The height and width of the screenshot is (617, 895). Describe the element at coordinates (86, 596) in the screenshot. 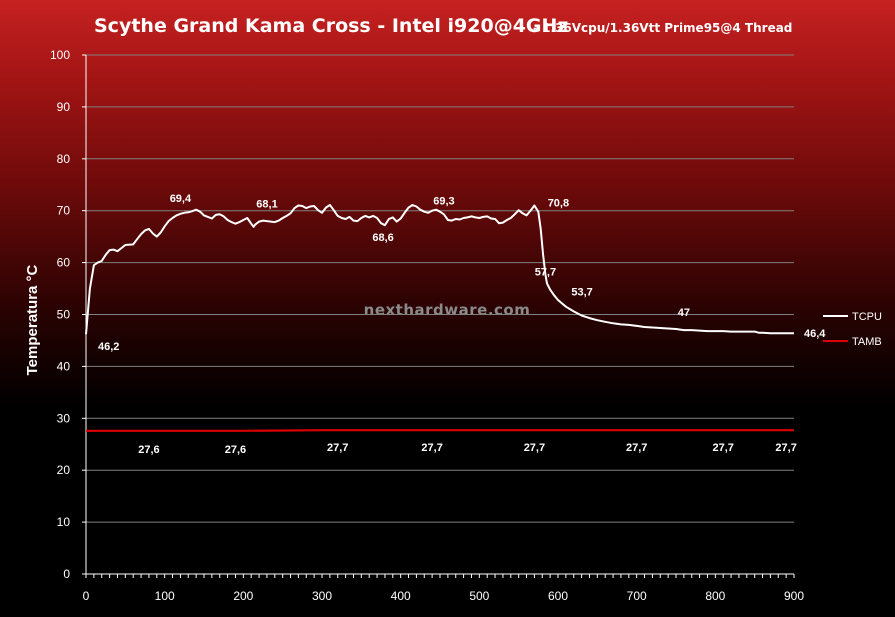

I see `x-tick-label: 0` at that location.